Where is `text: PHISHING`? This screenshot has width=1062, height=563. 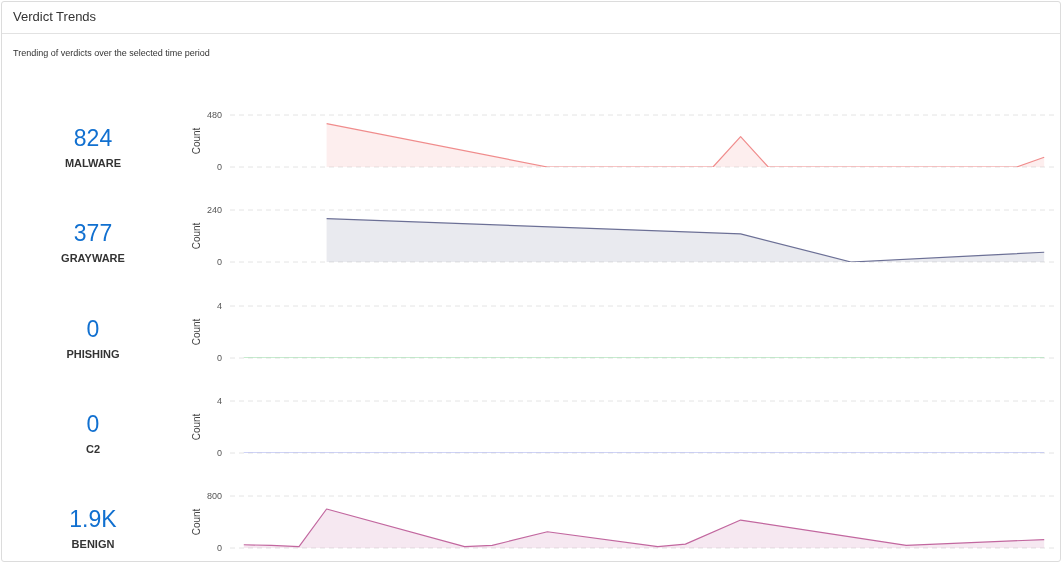 text: PHISHING is located at coordinates (93, 353).